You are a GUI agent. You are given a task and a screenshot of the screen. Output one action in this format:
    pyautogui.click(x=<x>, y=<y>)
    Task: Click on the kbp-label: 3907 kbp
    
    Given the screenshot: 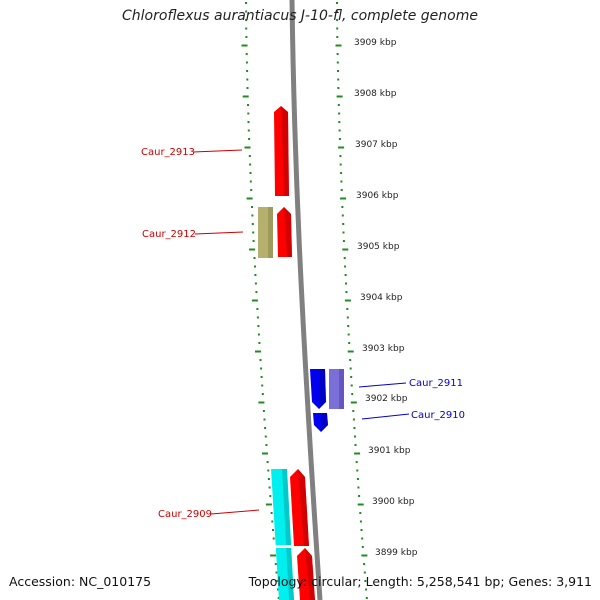 What is the action you would take?
    pyautogui.click(x=376, y=145)
    